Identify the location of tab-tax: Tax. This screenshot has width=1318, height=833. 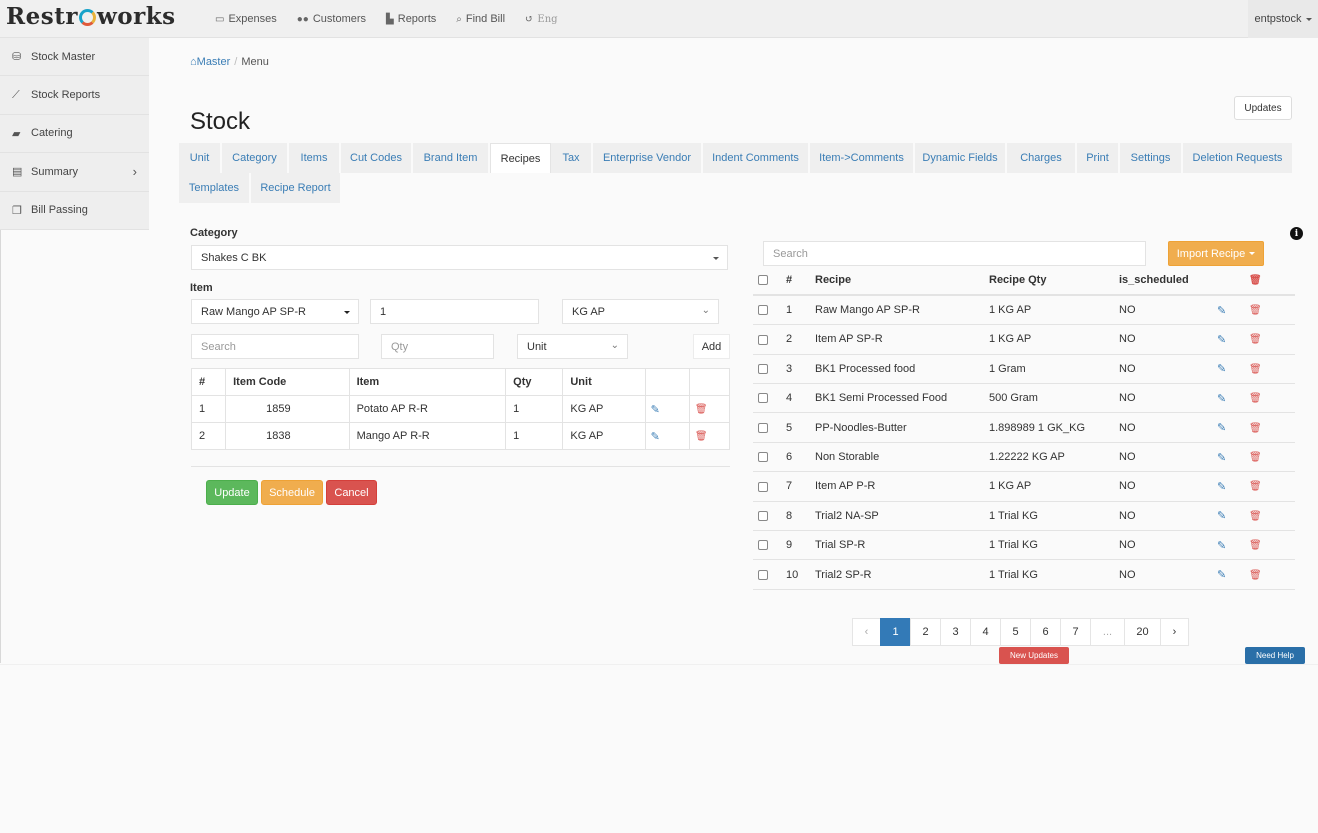
(572, 158).